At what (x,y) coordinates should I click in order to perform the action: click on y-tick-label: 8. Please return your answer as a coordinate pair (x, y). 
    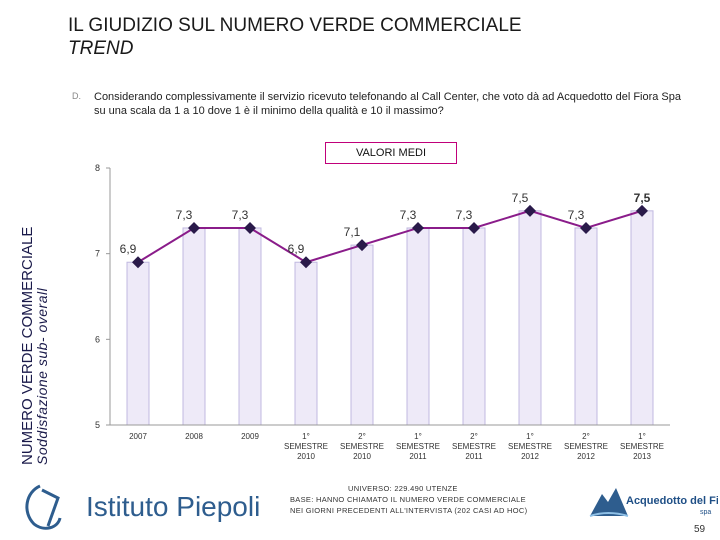
    Looking at the image, I should click on (97, 168).